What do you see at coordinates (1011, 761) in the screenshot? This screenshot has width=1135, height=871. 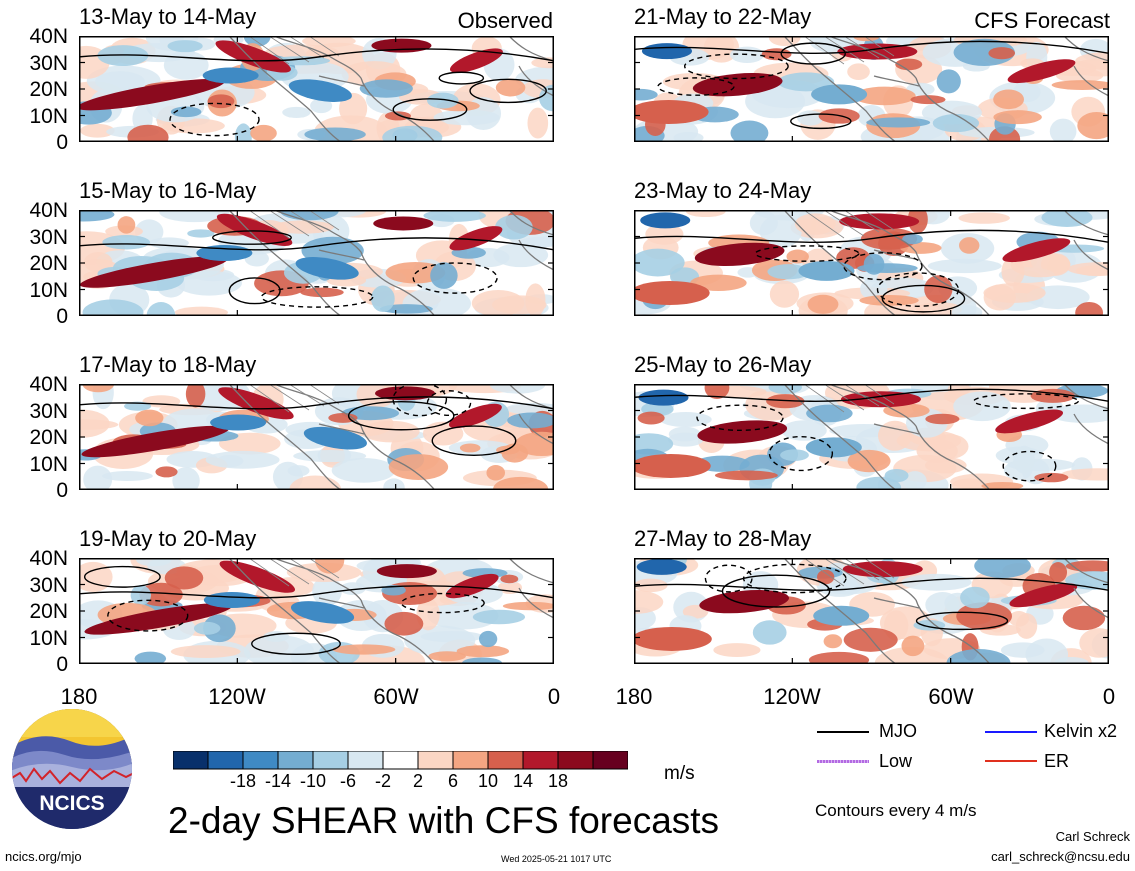 I see `legend-line-er` at bounding box center [1011, 761].